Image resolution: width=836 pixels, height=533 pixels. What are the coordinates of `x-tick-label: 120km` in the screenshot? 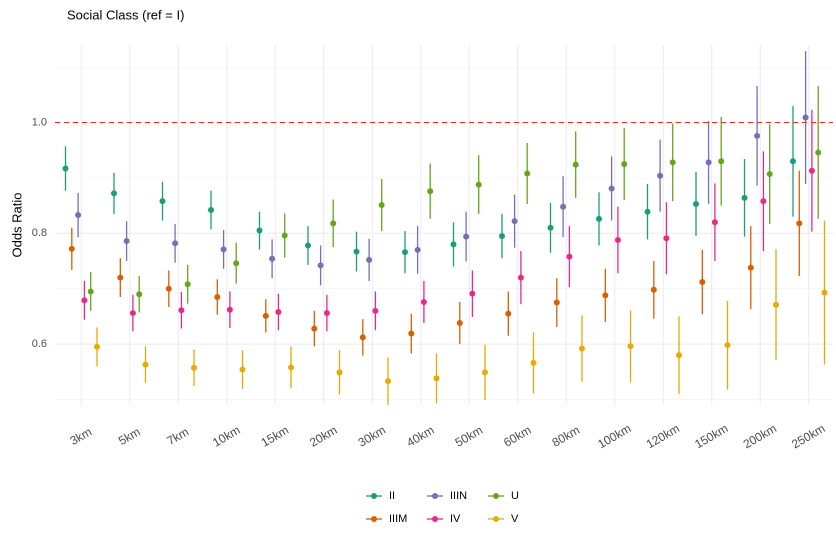 It's located at (663, 436).